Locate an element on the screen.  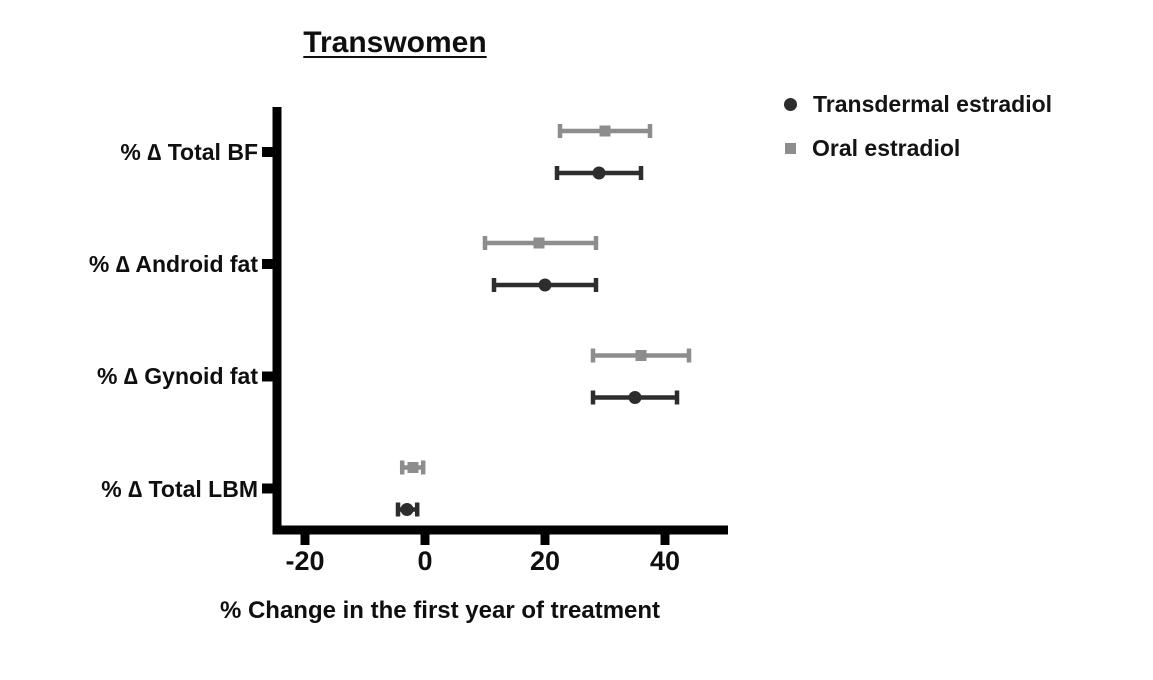
legend-item-transdermal: Transdermal estradiol is located at coordinates (915, 104).